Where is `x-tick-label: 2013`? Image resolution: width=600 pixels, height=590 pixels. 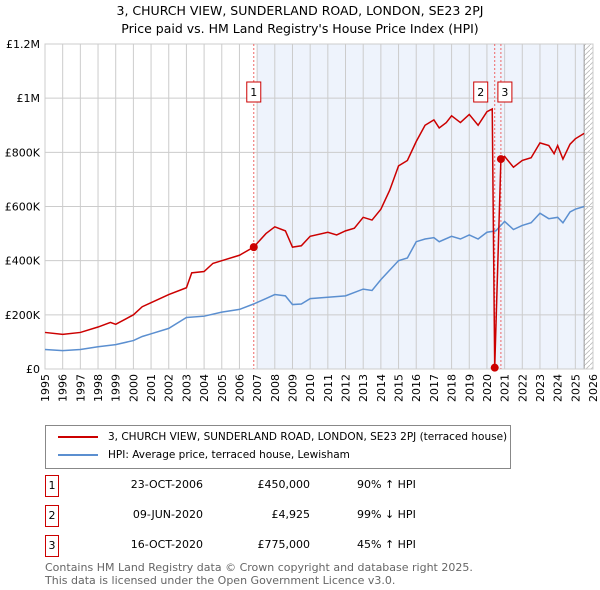
x-tick-label: 2013 is located at coordinates (363, 388).